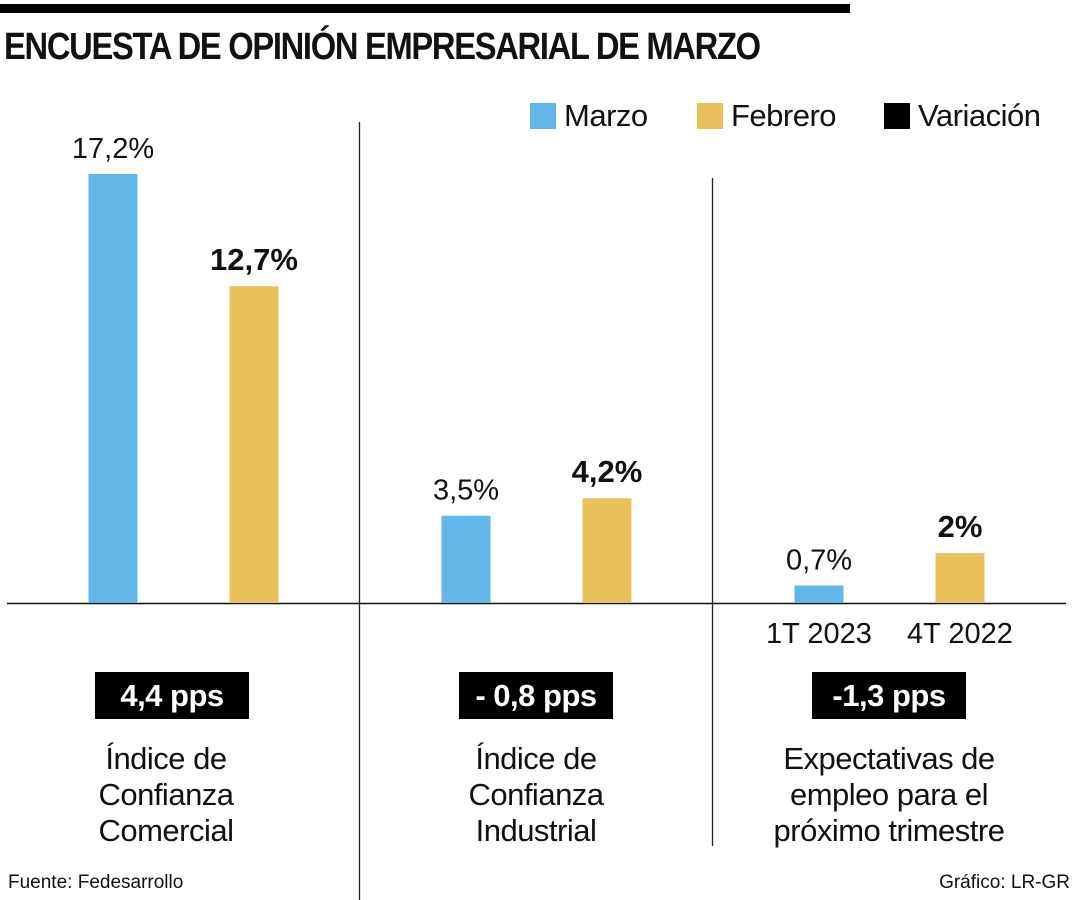 This screenshot has height=900, width=1080. Describe the element at coordinates (96, 882) in the screenshot. I see `source-note: Fuente: Fedesarrollo` at that location.